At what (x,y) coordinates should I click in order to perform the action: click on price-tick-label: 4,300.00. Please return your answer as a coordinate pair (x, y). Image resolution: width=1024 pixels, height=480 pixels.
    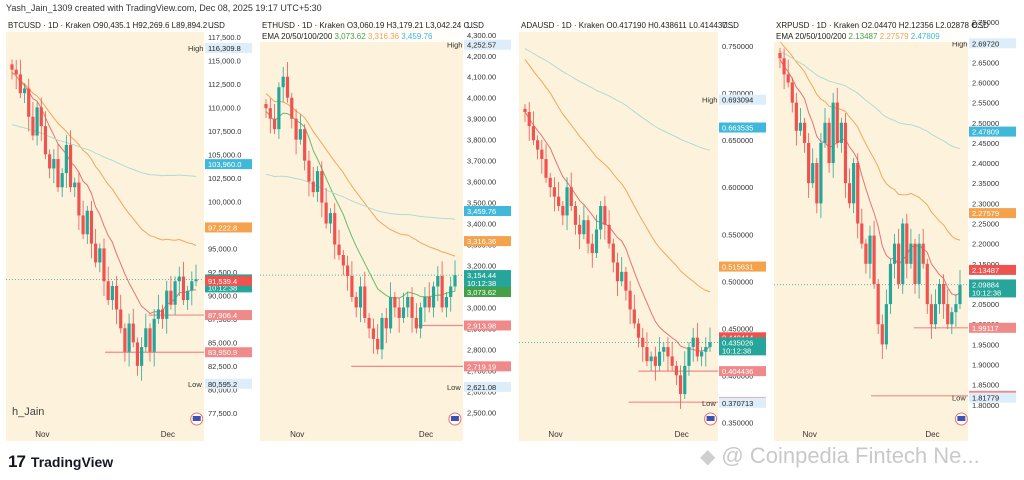
    Looking at the image, I should click on (481, 35).